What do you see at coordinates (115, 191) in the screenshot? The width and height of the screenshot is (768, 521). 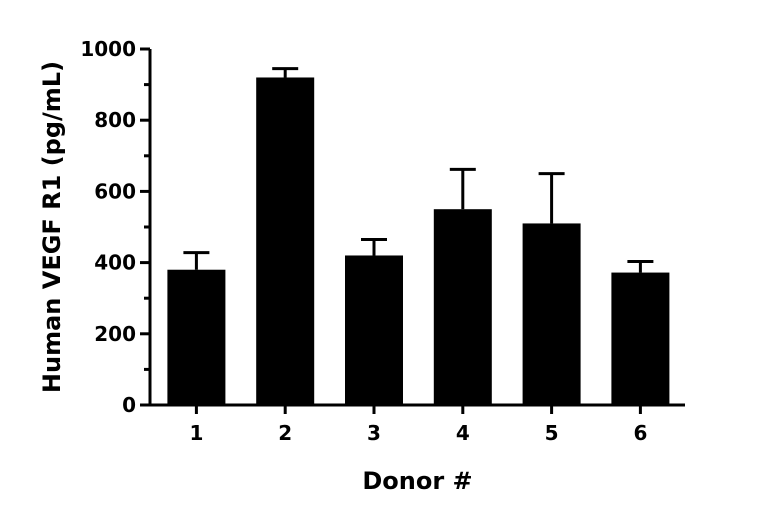 I see `y-tick-label: 600` at bounding box center [115, 191].